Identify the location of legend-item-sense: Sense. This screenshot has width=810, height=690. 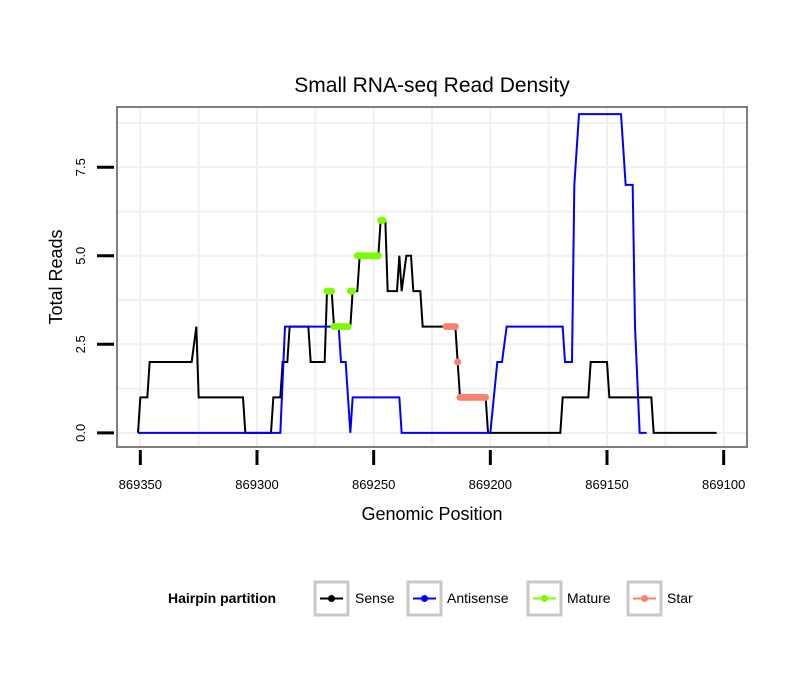
(354, 598).